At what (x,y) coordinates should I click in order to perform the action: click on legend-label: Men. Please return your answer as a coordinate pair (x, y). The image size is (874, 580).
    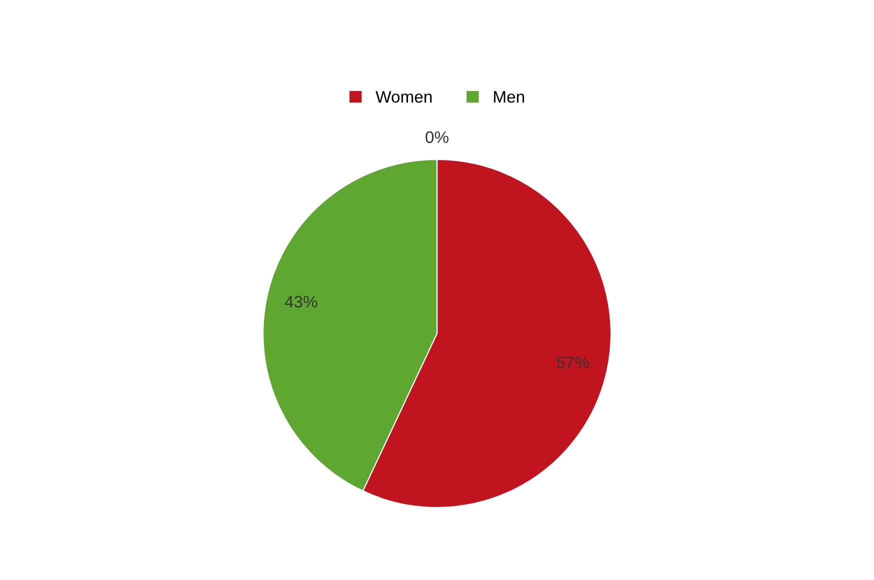
    Looking at the image, I should click on (509, 97).